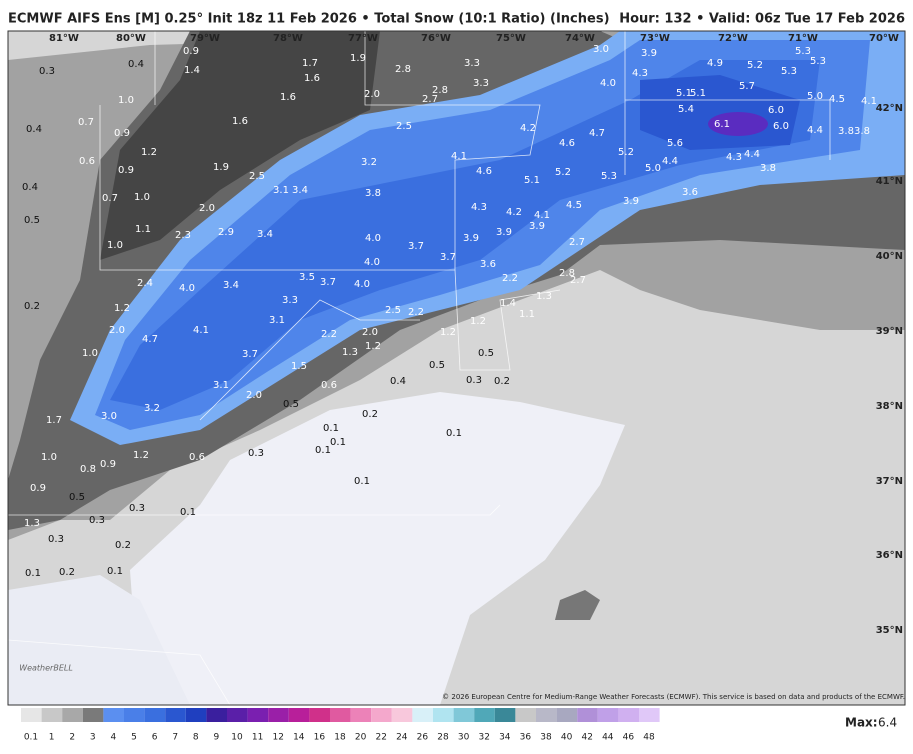 The height and width of the screenshot is (754, 913). What do you see at coordinates (145, 283) in the screenshot?
I see `snow-amount: 2.4` at bounding box center [145, 283].